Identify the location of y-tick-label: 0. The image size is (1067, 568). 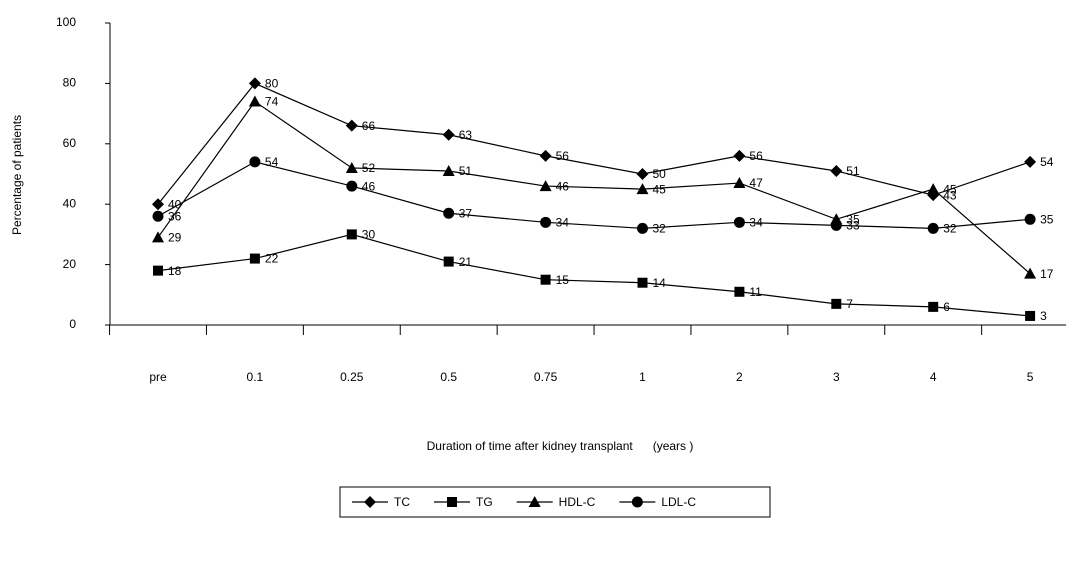
(72, 324).